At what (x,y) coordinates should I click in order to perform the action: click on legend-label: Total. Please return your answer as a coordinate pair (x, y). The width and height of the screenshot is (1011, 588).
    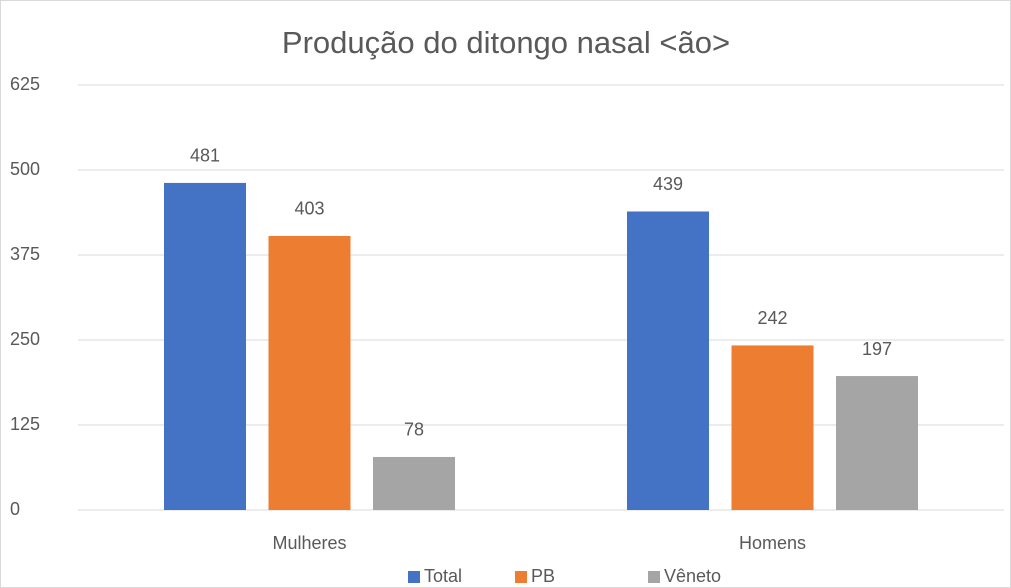
    Looking at the image, I should click on (443, 576).